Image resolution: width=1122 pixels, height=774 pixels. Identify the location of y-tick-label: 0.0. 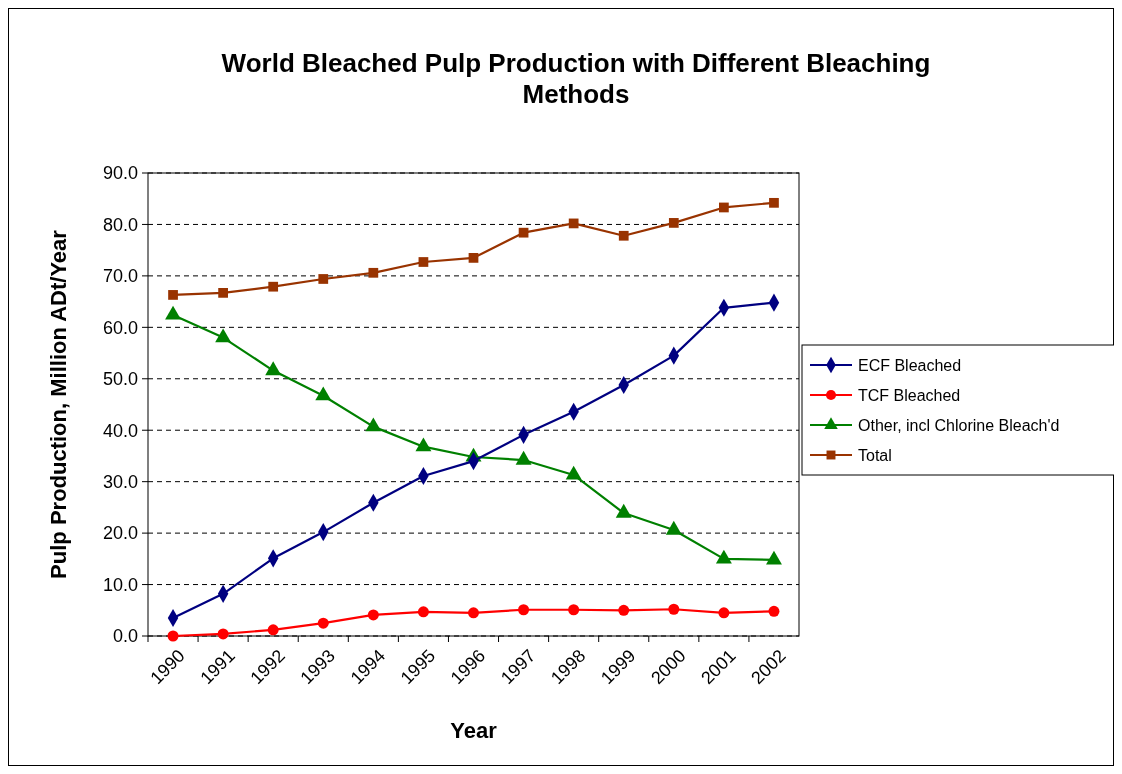
(125, 636).